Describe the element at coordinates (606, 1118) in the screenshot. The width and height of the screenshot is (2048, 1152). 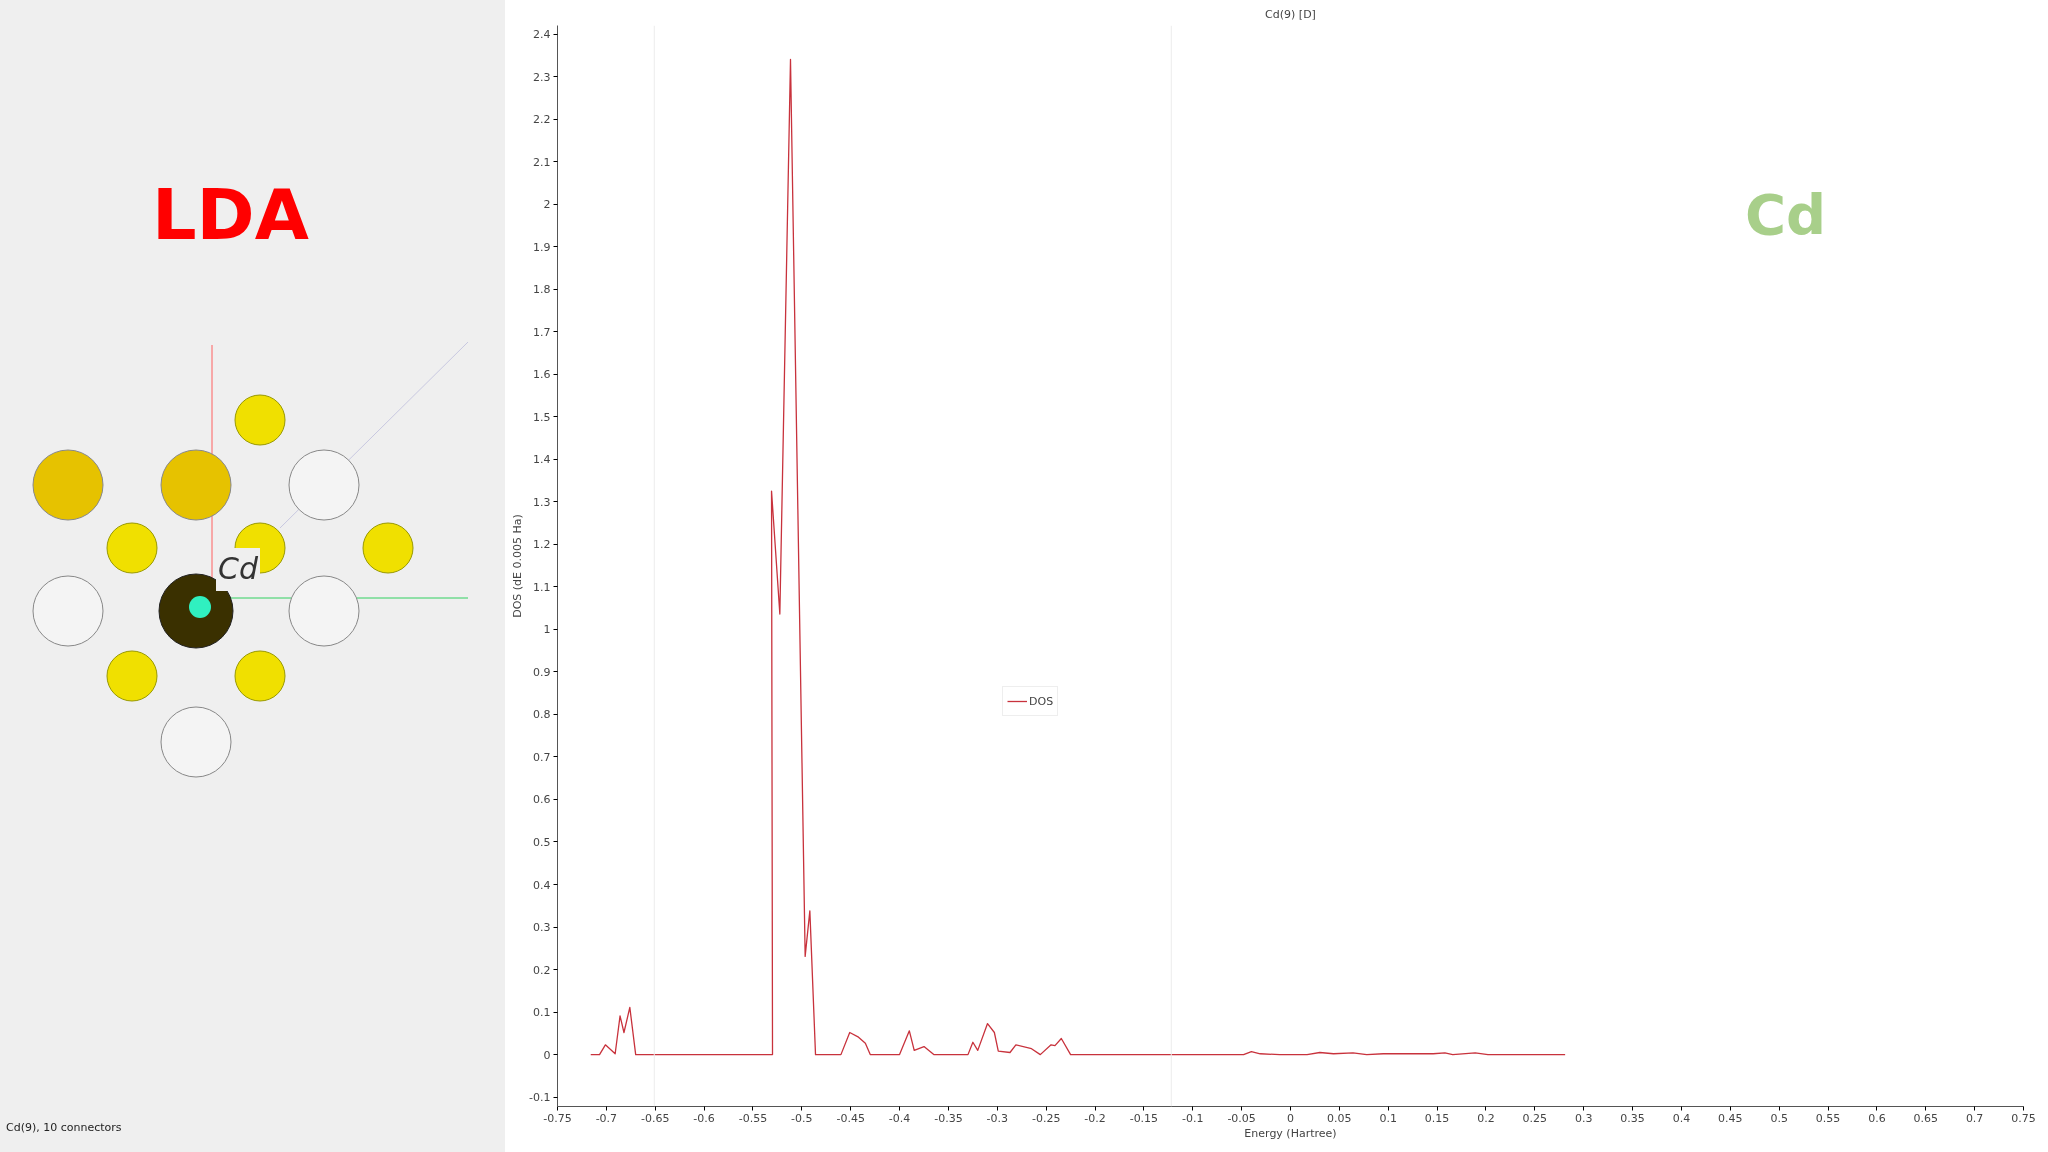
I see `x-tick-label: -0.7` at that location.